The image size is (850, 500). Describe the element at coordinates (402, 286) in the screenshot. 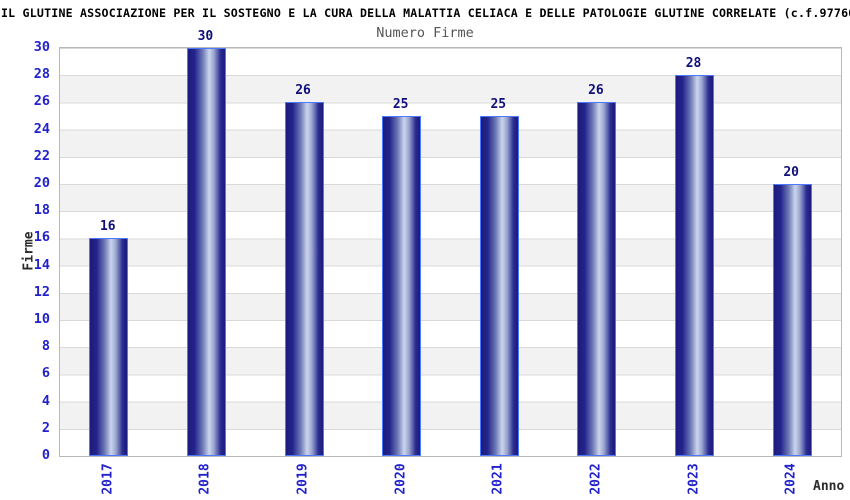

I see `bar-2020` at that location.